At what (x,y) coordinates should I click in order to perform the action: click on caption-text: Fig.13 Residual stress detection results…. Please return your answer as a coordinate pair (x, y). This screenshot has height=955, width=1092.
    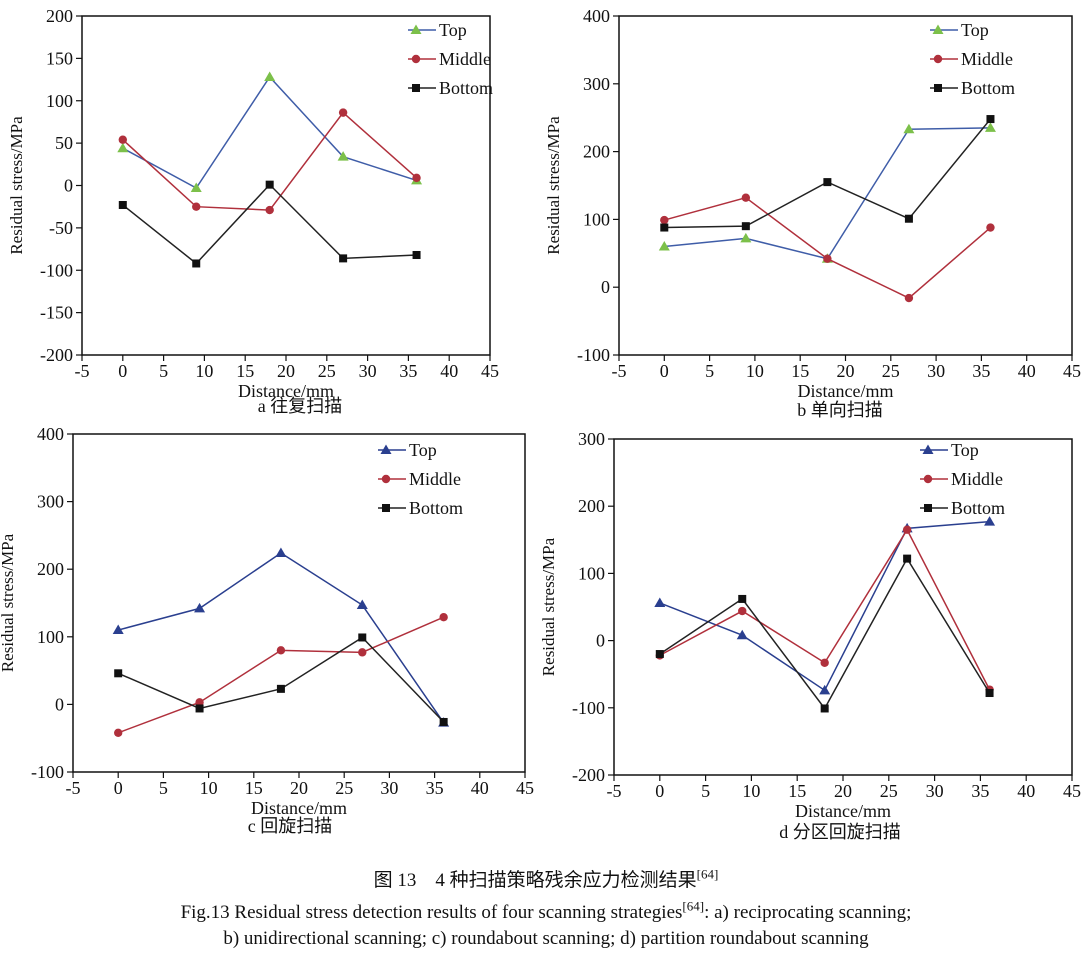
    Looking at the image, I should click on (431, 912).